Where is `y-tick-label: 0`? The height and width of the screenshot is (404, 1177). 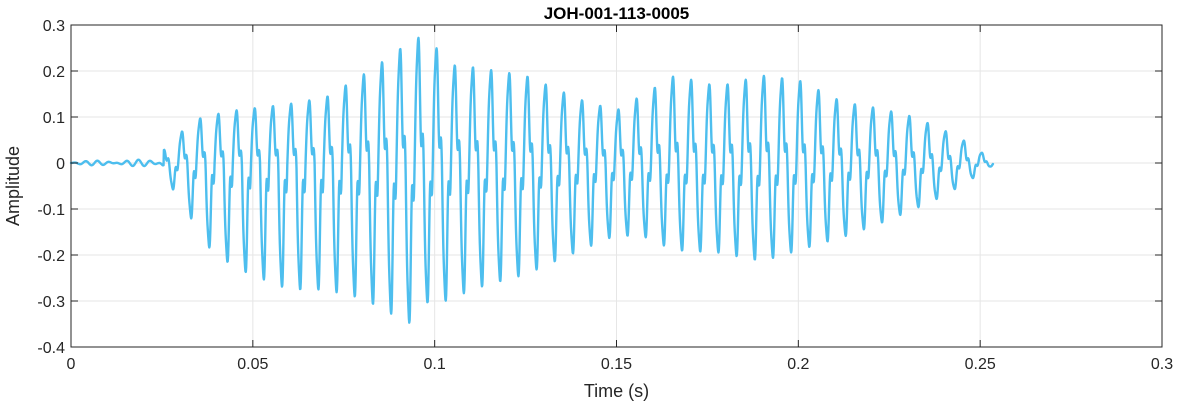
y-tick-label: 0 is located at coordinates (60, 164).